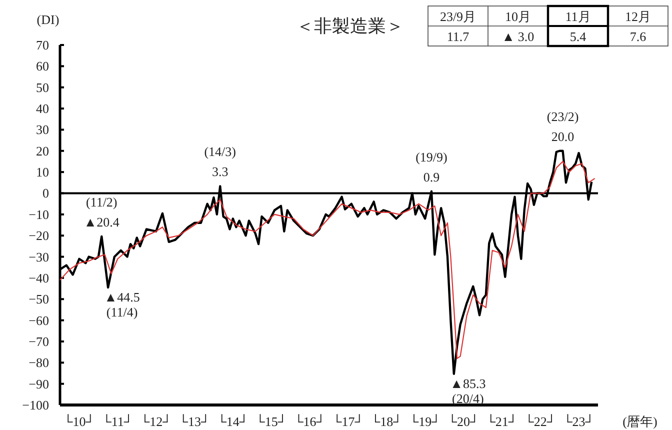 The height and width of the screenshot is (430, 672). What do you see at coordinates (38, 320) in the screenshot?
I see `y-tick-label: −60` at bounding box center [38, 320].